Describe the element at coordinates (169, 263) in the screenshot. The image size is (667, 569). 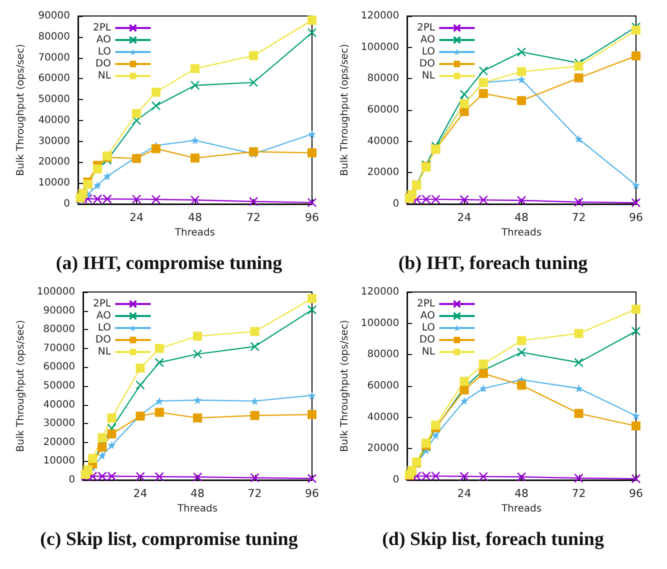
I see `text: (a) IHT, compromise tuning` at that location.